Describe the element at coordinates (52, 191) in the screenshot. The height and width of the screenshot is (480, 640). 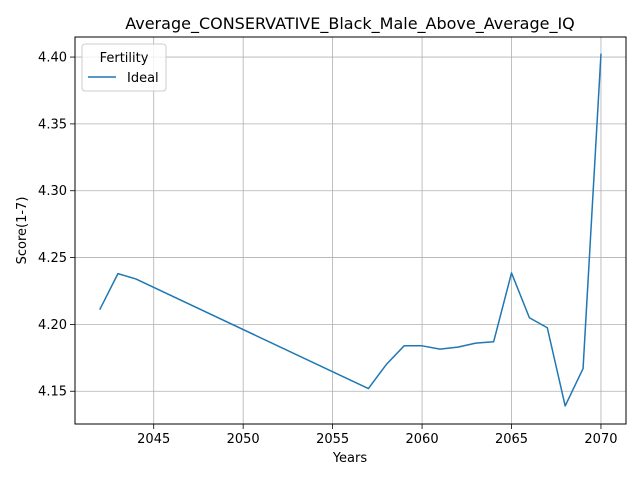
I see `y-tick-label: 4.30` at that location.